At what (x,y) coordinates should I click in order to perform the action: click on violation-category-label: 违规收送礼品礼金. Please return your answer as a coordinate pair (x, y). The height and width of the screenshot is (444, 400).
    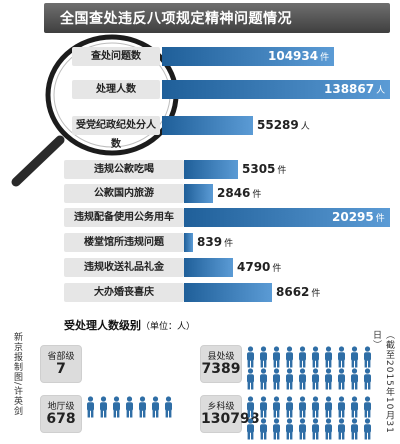
    Looking at the image, I should click on (124, 267).